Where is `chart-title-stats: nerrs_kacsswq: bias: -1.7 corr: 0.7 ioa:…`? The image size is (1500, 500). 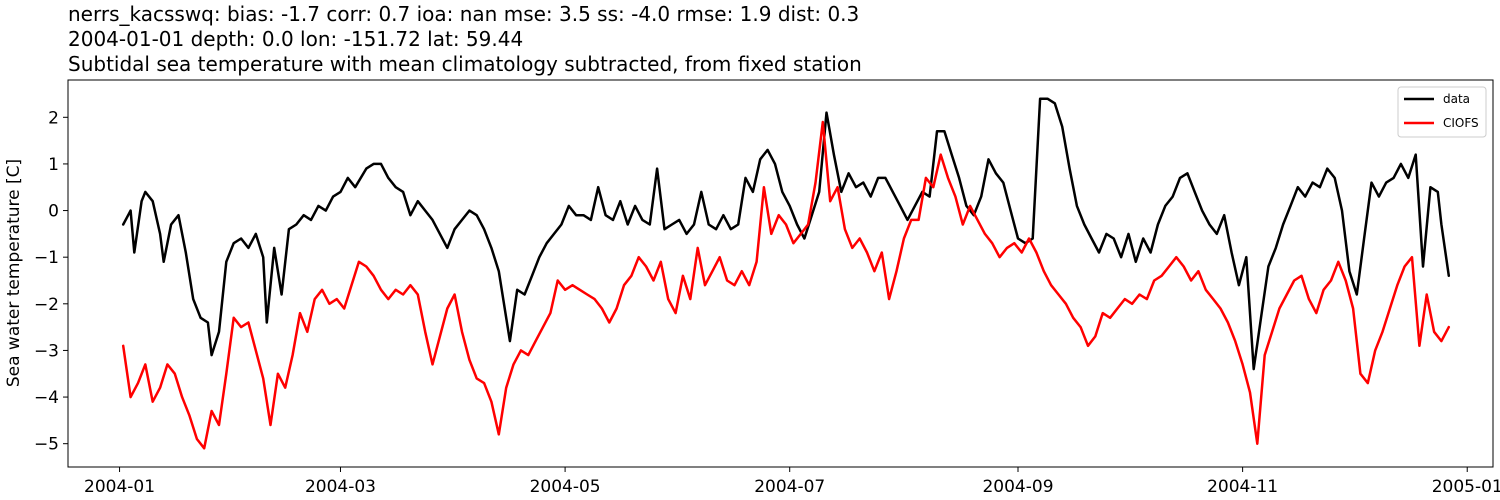 chart-title-stats: nerrs_kacsswq: bias: -1.7 corr: 0.7 ioa:… is located at coordinates (464, 14).